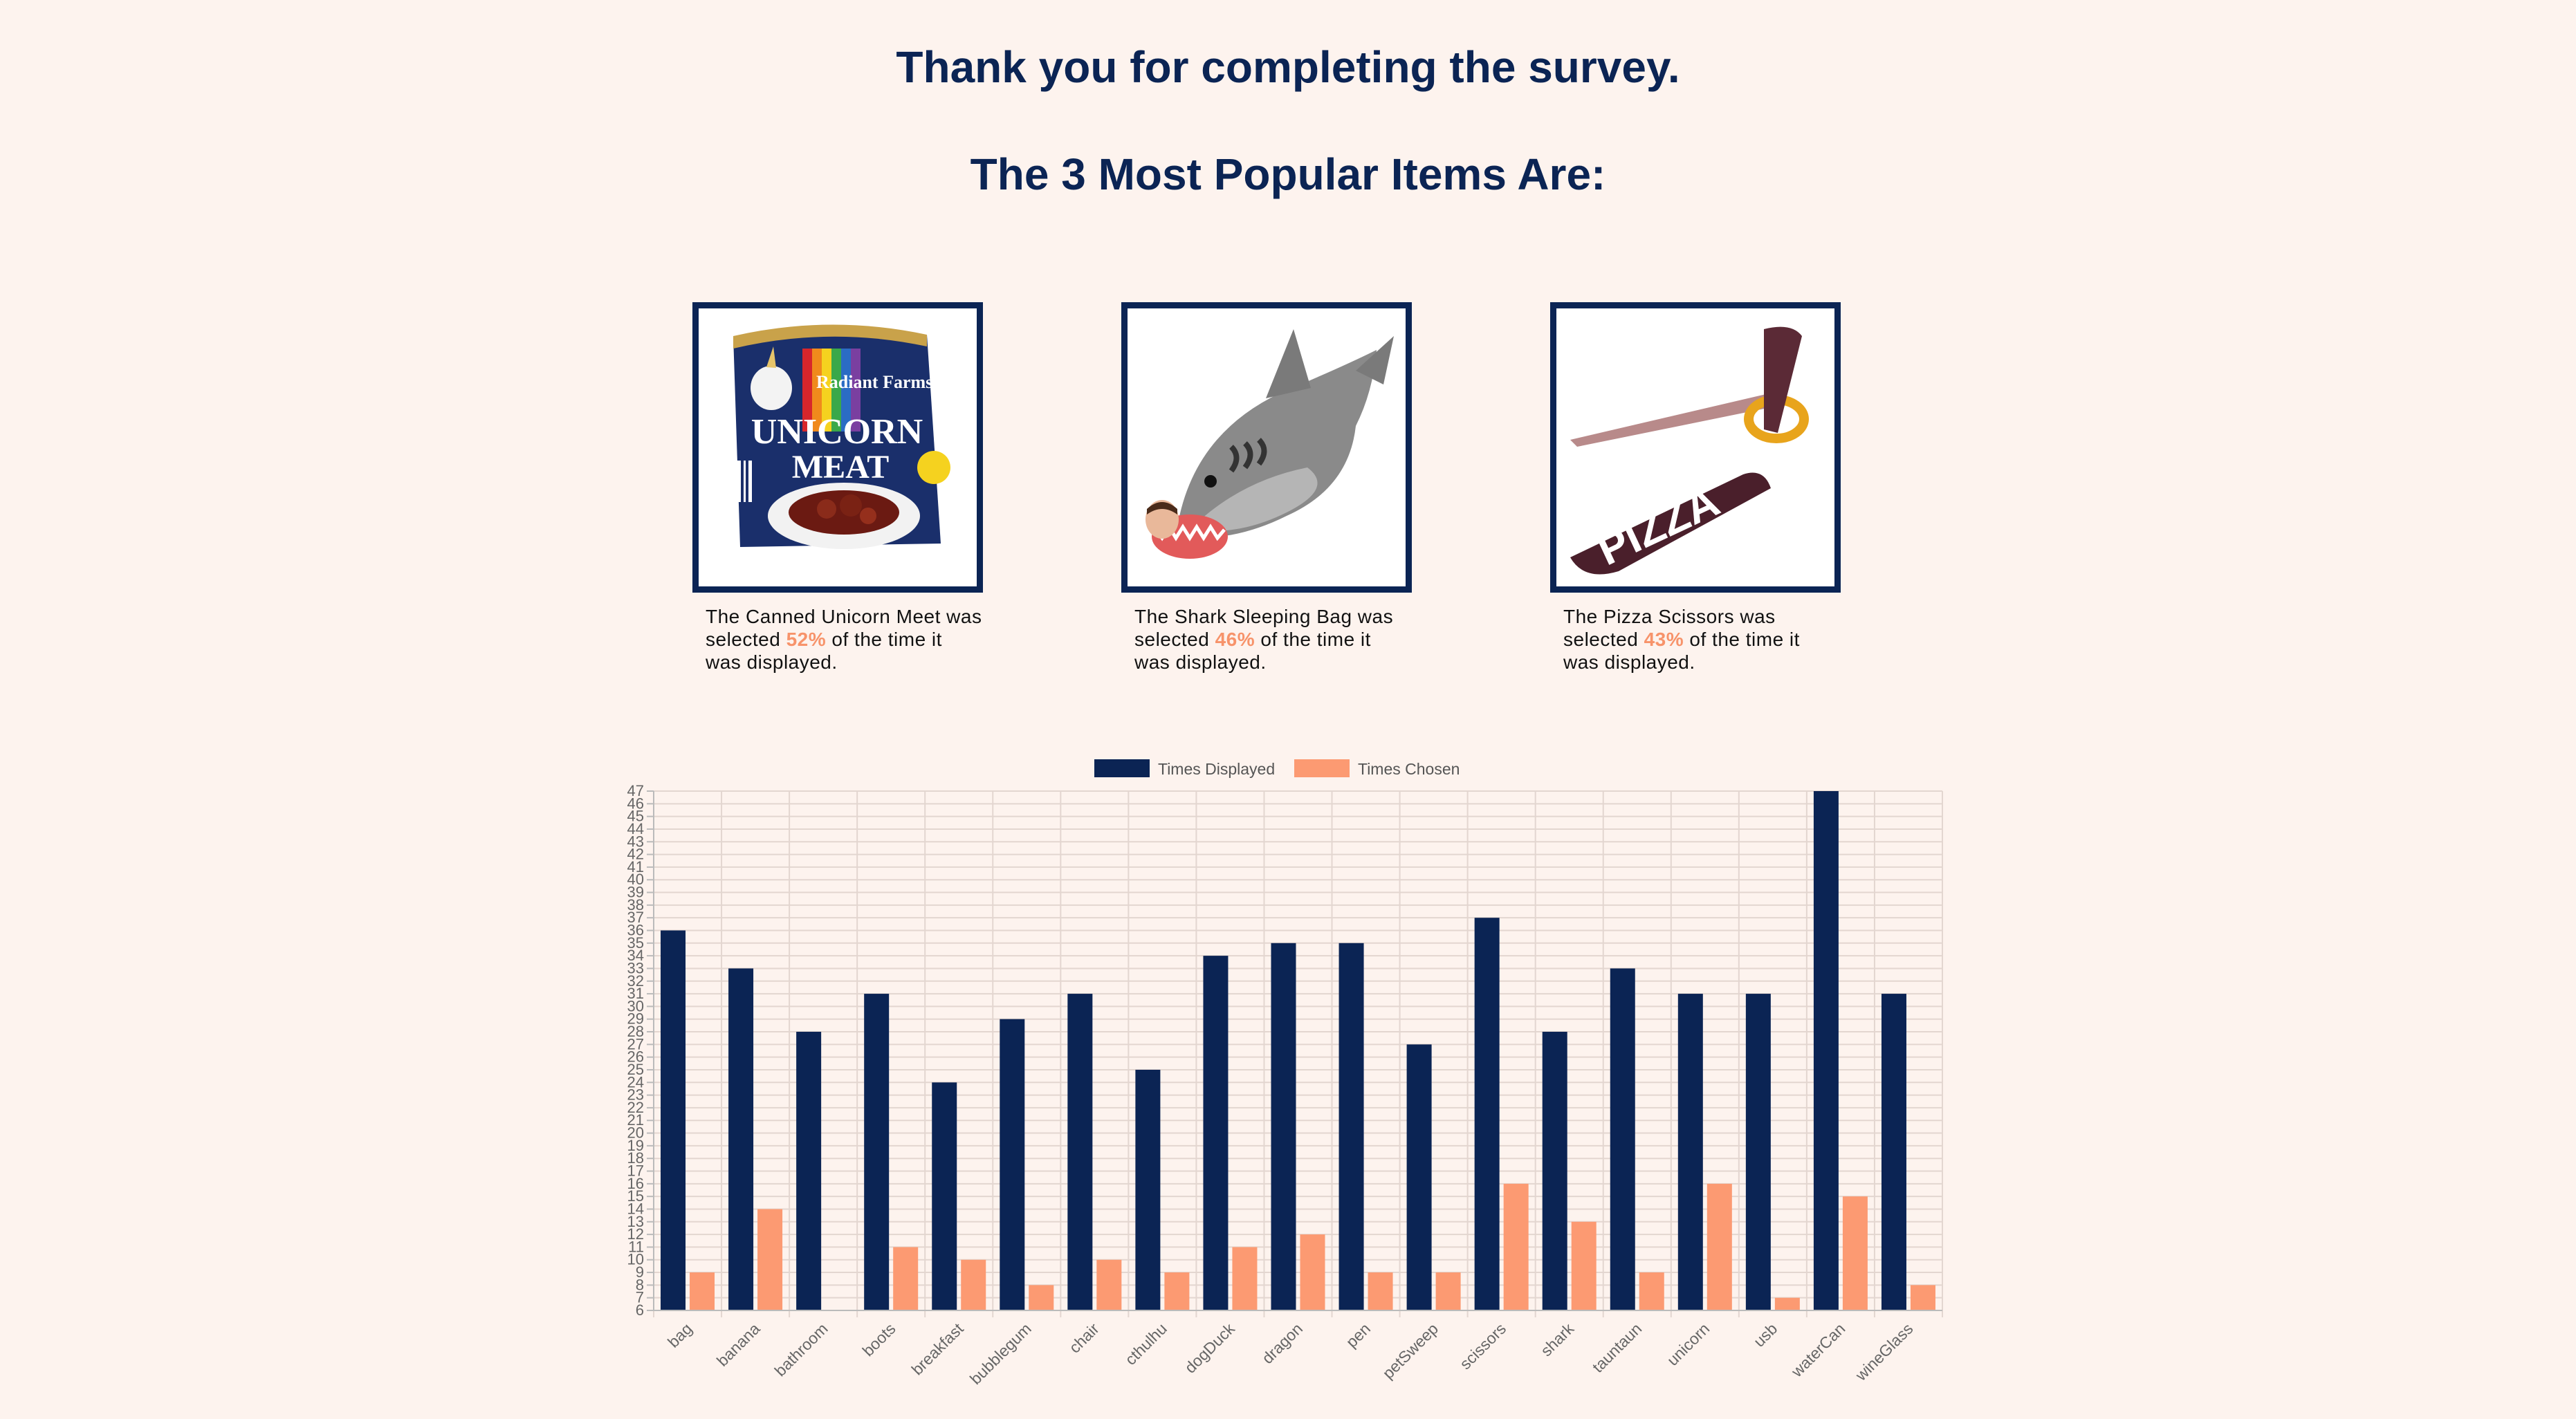 Image resolution: width=2576 pixels, height=1419 pixels. Describe the element at coordinates (1109, 1284) in the screenshot. I see `bar-times-chosen-chair` at that location.